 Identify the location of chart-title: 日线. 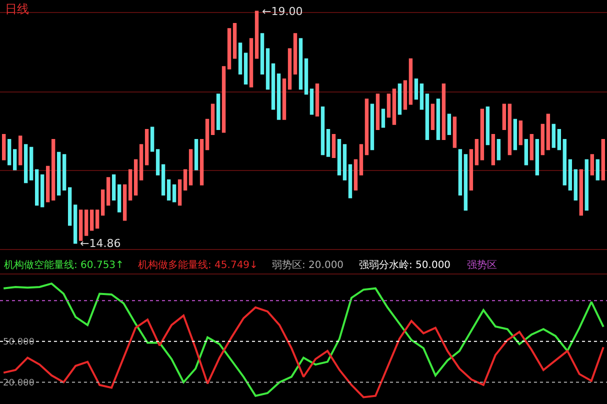
(17, 9).